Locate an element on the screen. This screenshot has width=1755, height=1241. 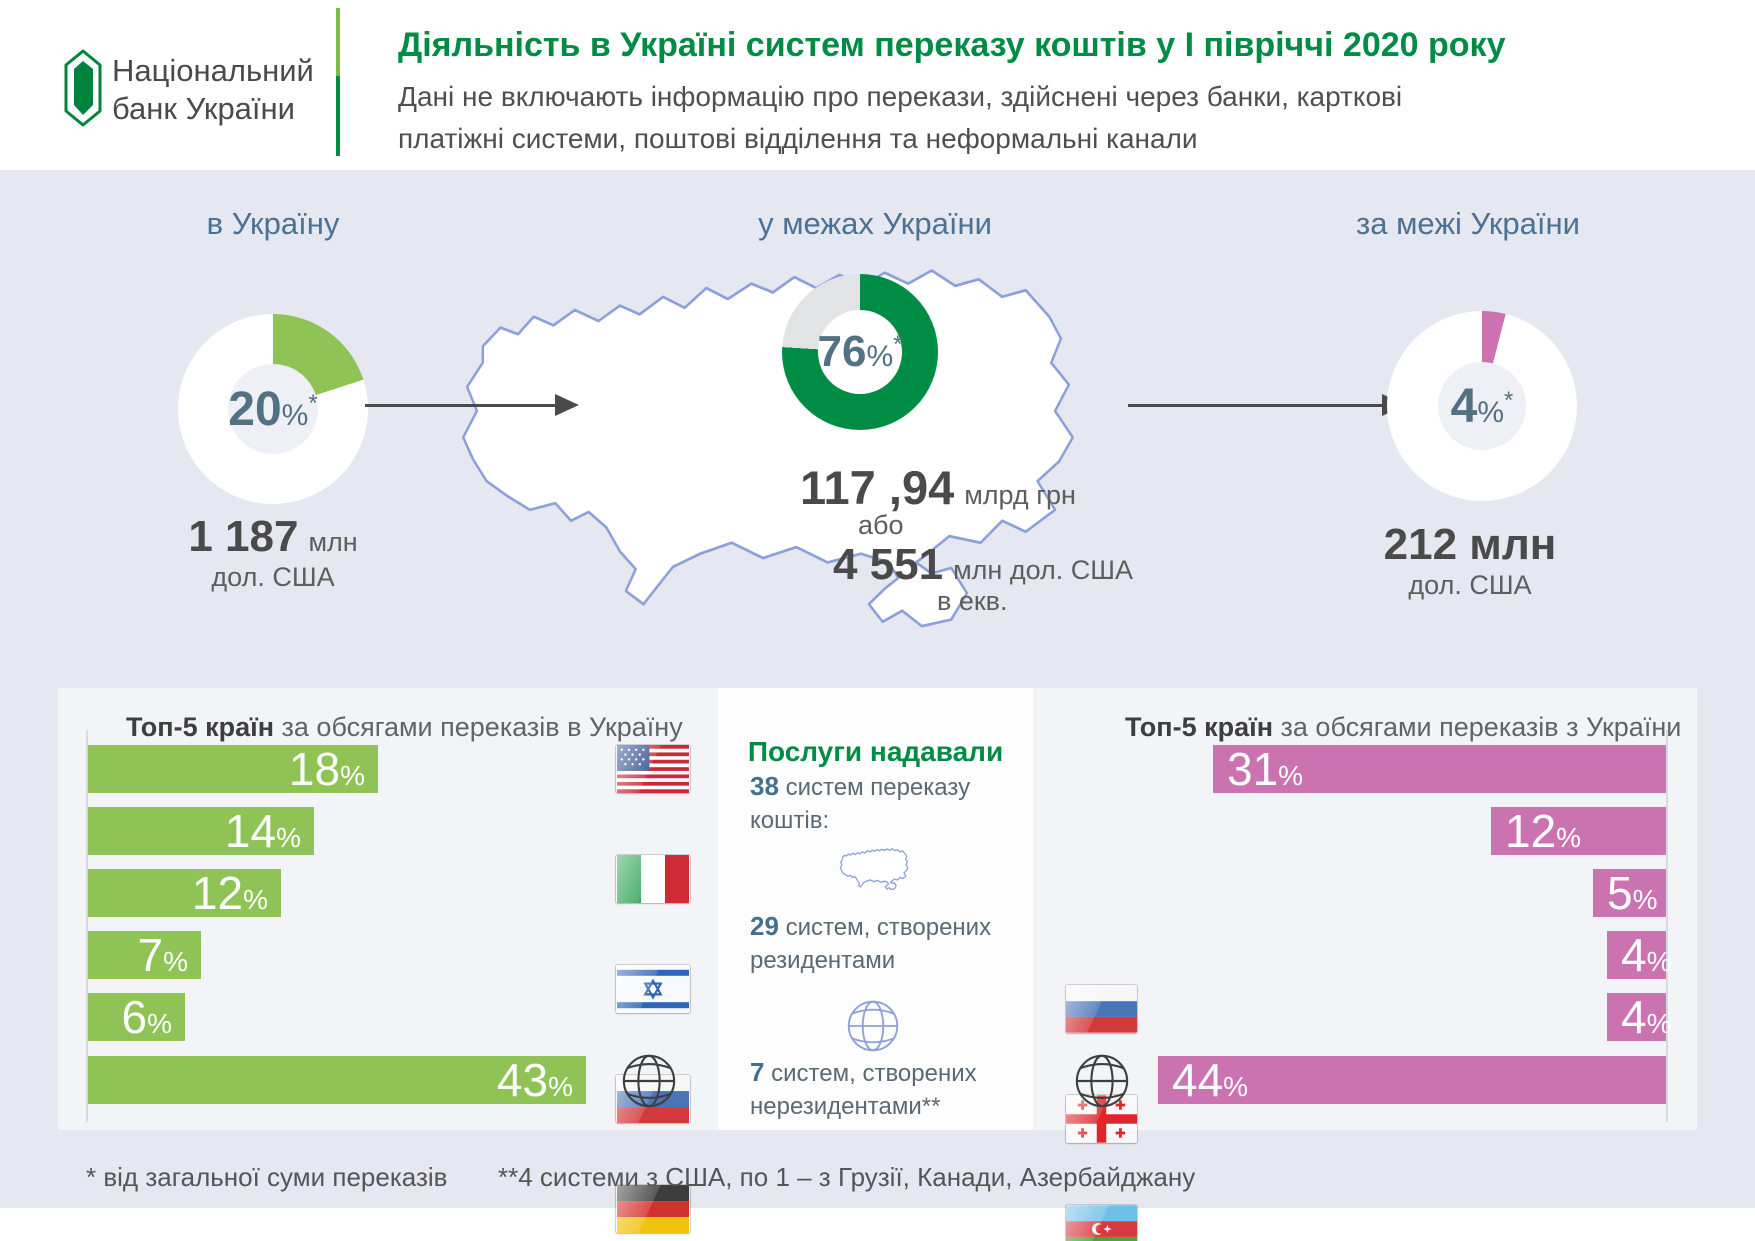
bar-israel: 12% is located at coordinates (184, 893).